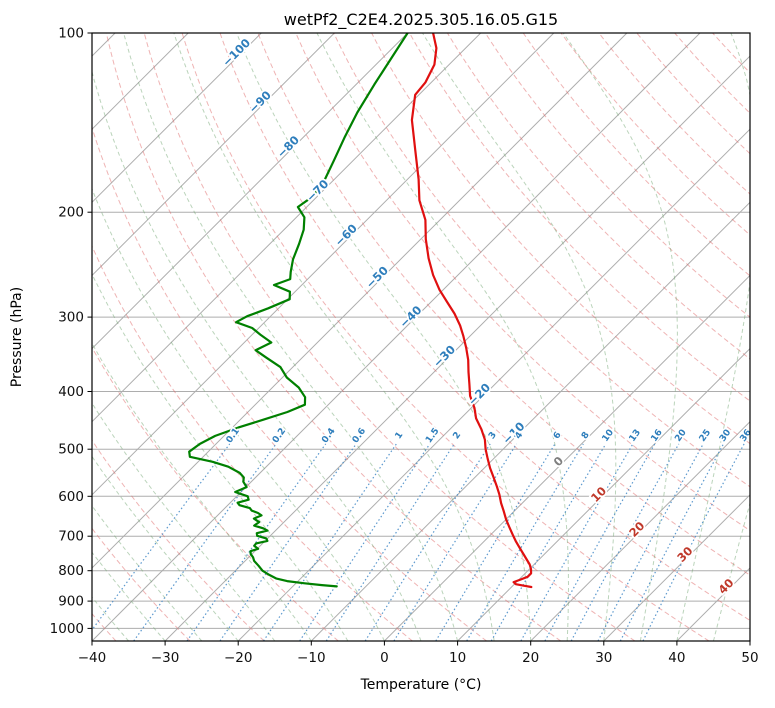 This screenshot has height=708, width=775. Describe the element at coordinates (432, 435) in the screenshot. I see `mixing-ratio-label: 1.5` at that location.